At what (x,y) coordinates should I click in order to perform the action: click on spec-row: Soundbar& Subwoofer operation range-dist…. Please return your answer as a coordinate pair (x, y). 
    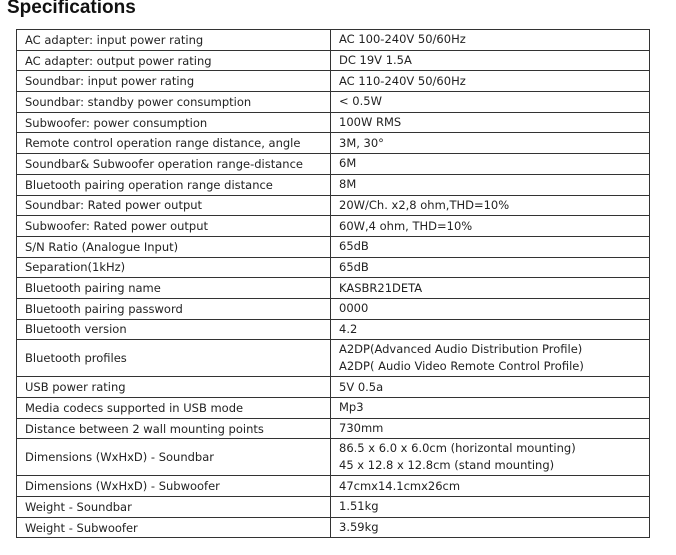
    Looking at the image, I should click on (333, 164).